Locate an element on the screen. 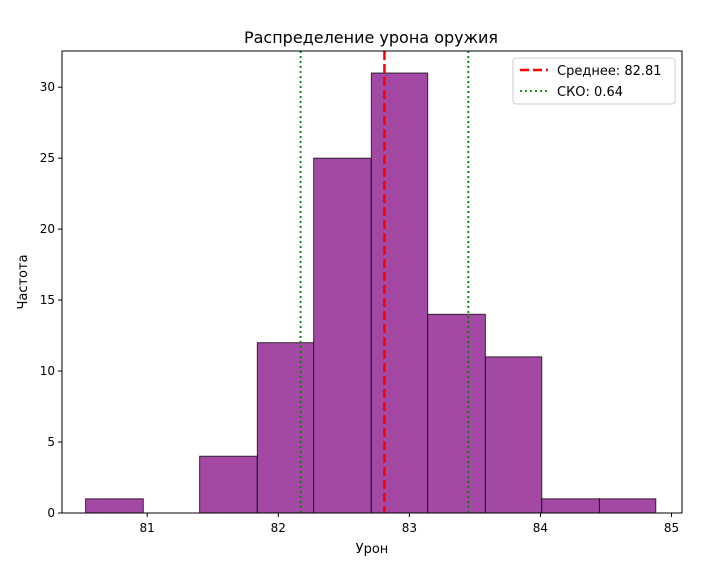 The width and height of the screenshot is (711, 573). y-axis-label: Частота is located at coordinates (23, 281).